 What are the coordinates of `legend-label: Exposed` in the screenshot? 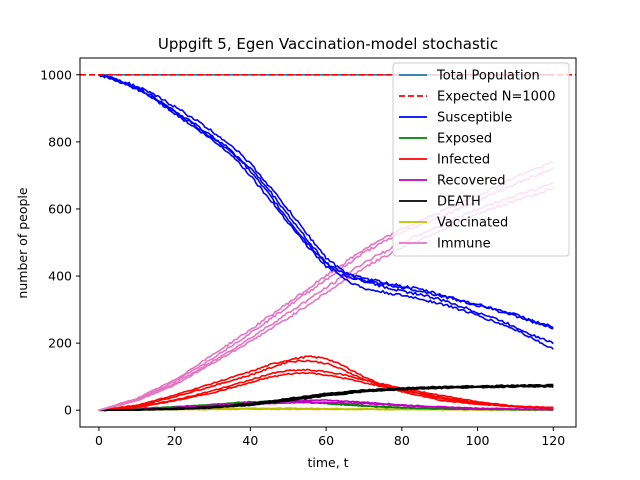 It's located at (464, 139).